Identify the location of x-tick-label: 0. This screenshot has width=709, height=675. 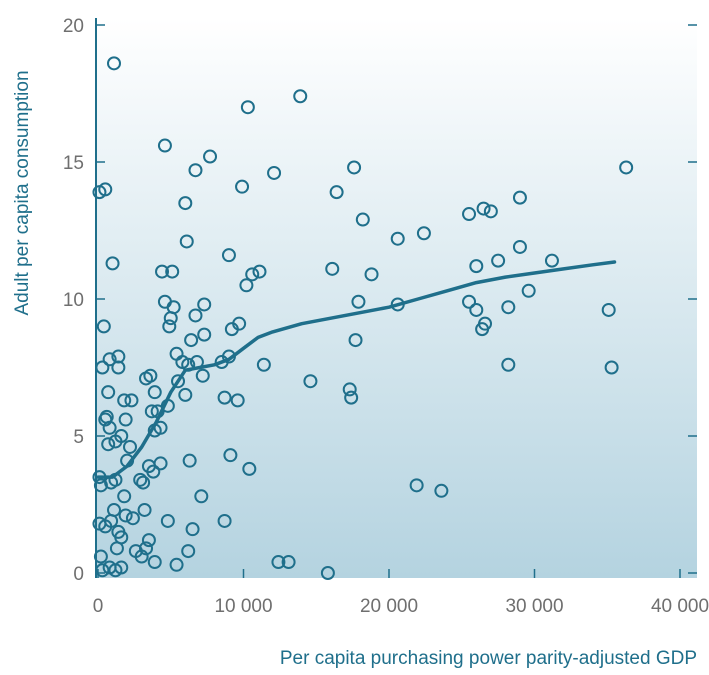
(98, 606).